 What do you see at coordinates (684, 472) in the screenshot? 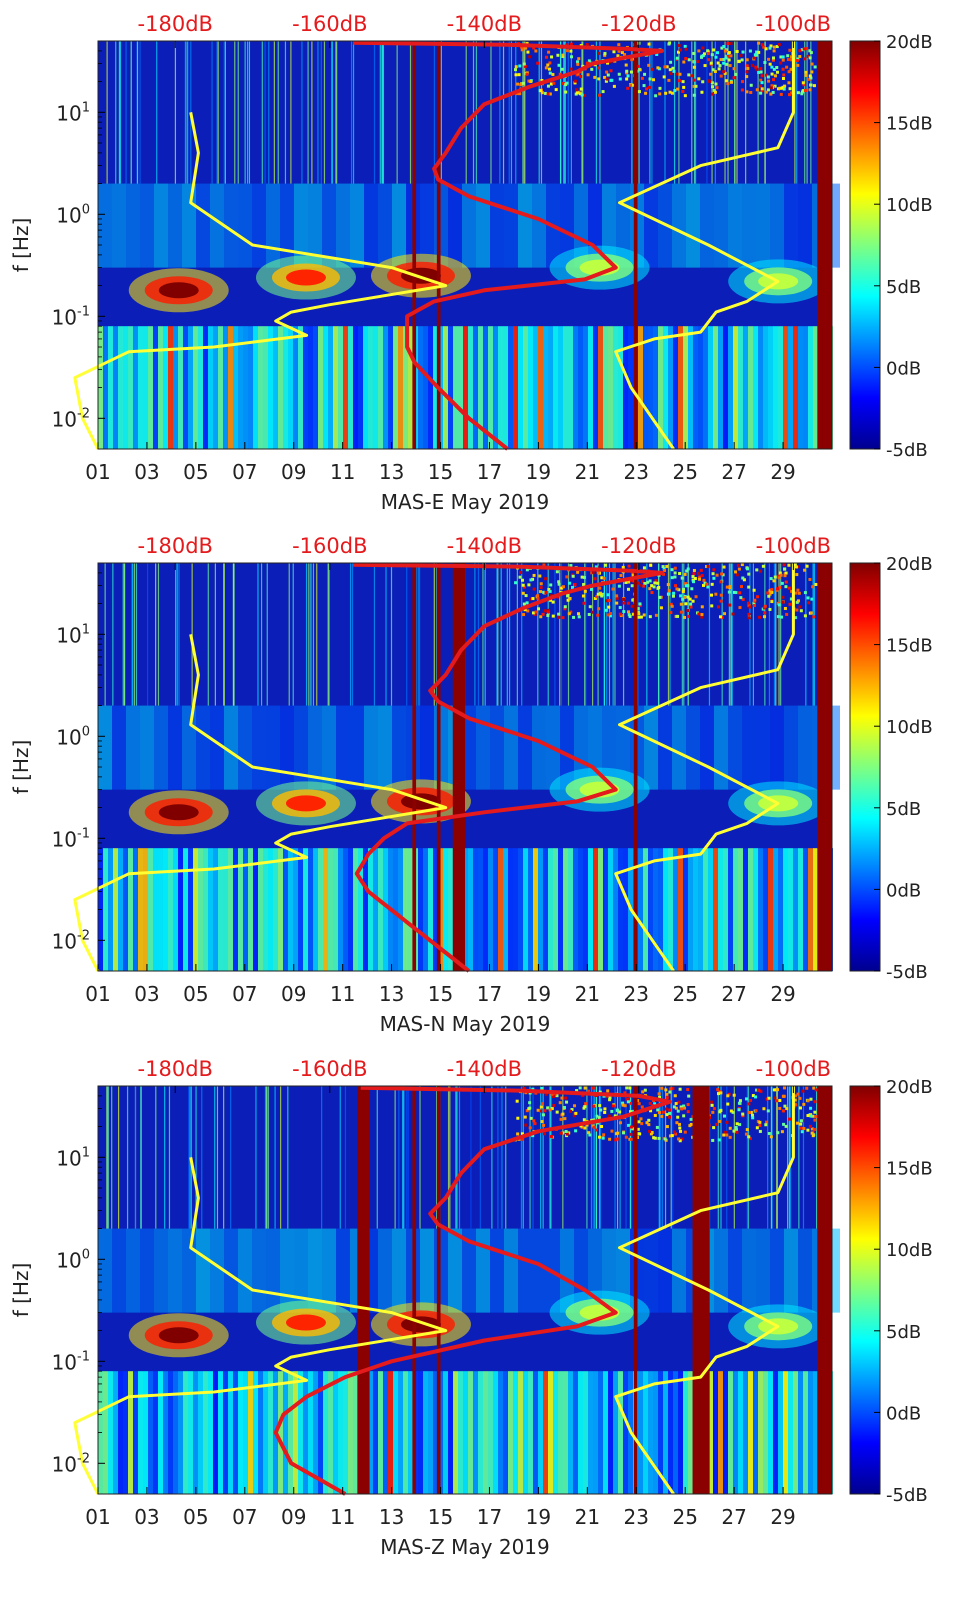
I see `x-tick-label: 25` at bounding box center [684, 472].